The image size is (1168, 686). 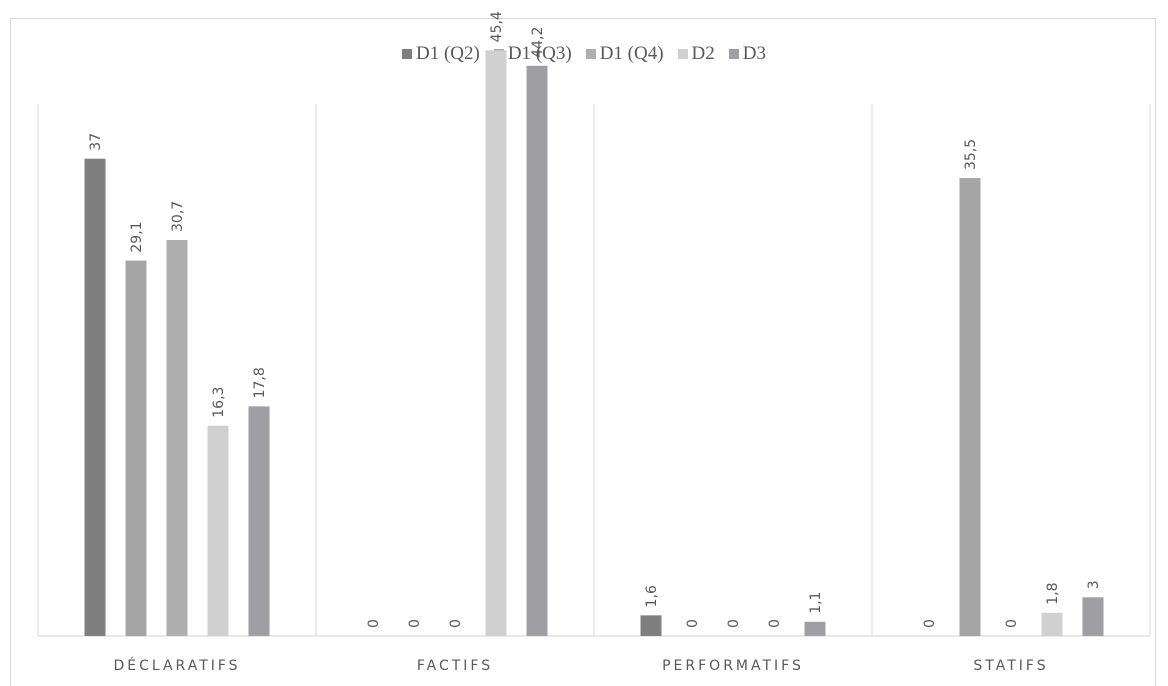 I want to click on legend-label: D1 (Q4), so click(x=631, y=53).